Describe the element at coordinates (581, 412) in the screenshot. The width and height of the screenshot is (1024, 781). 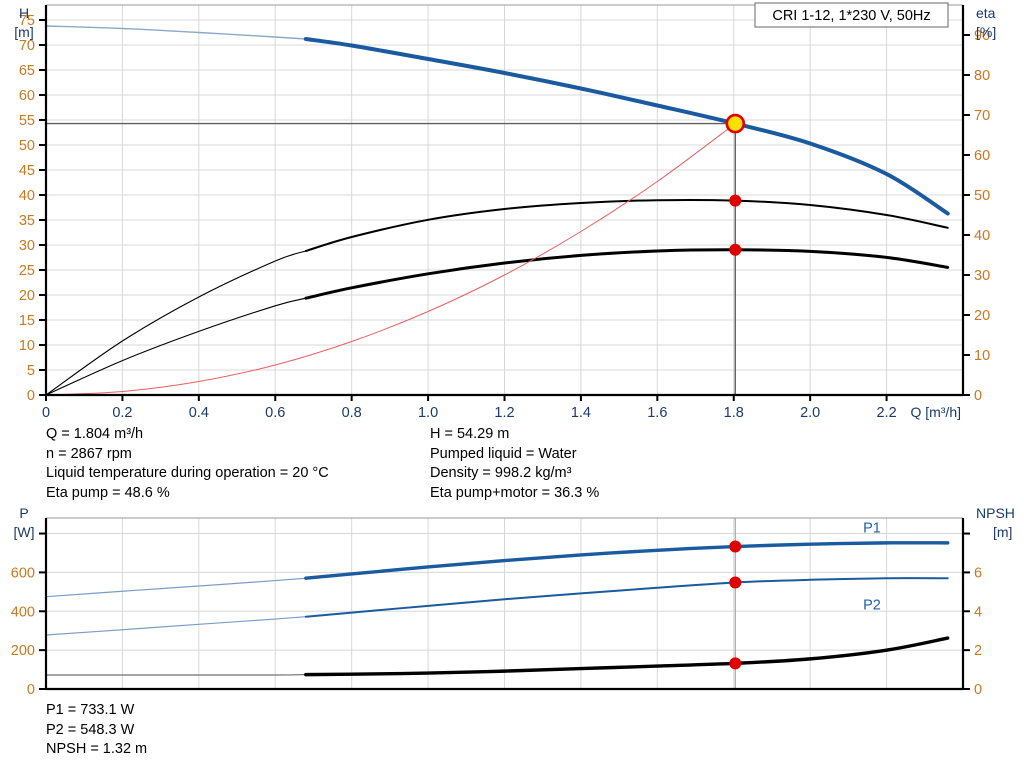
I see `x-tick-label: 1.4` at that location.